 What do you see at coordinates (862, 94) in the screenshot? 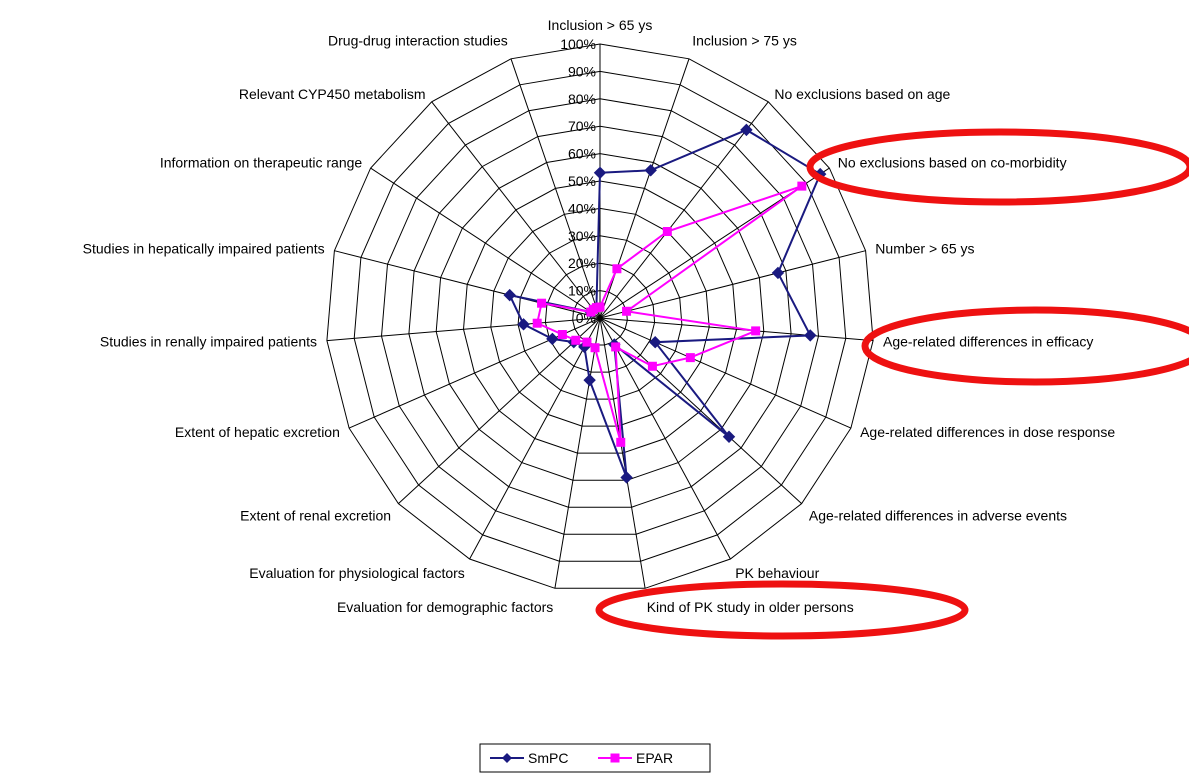
I see `category-label: No exclusions based on age` at bounding box center [862, 94].